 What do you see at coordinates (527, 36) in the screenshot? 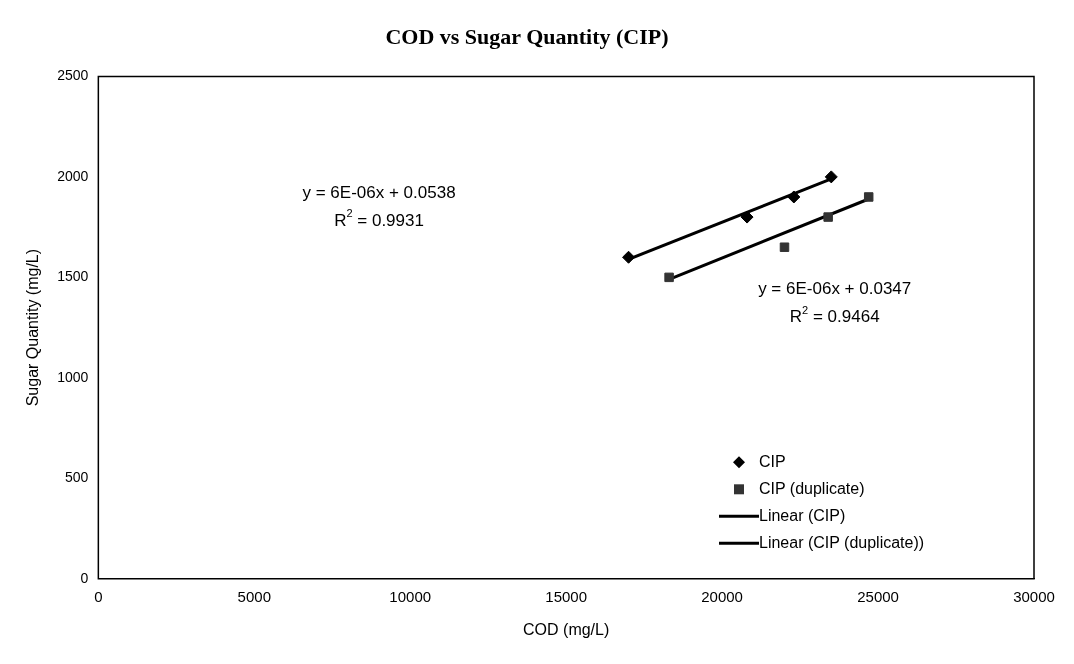
I see `chart-title: COD vs Sugar Quantity (CIP)` at bounding box center [527, 36].